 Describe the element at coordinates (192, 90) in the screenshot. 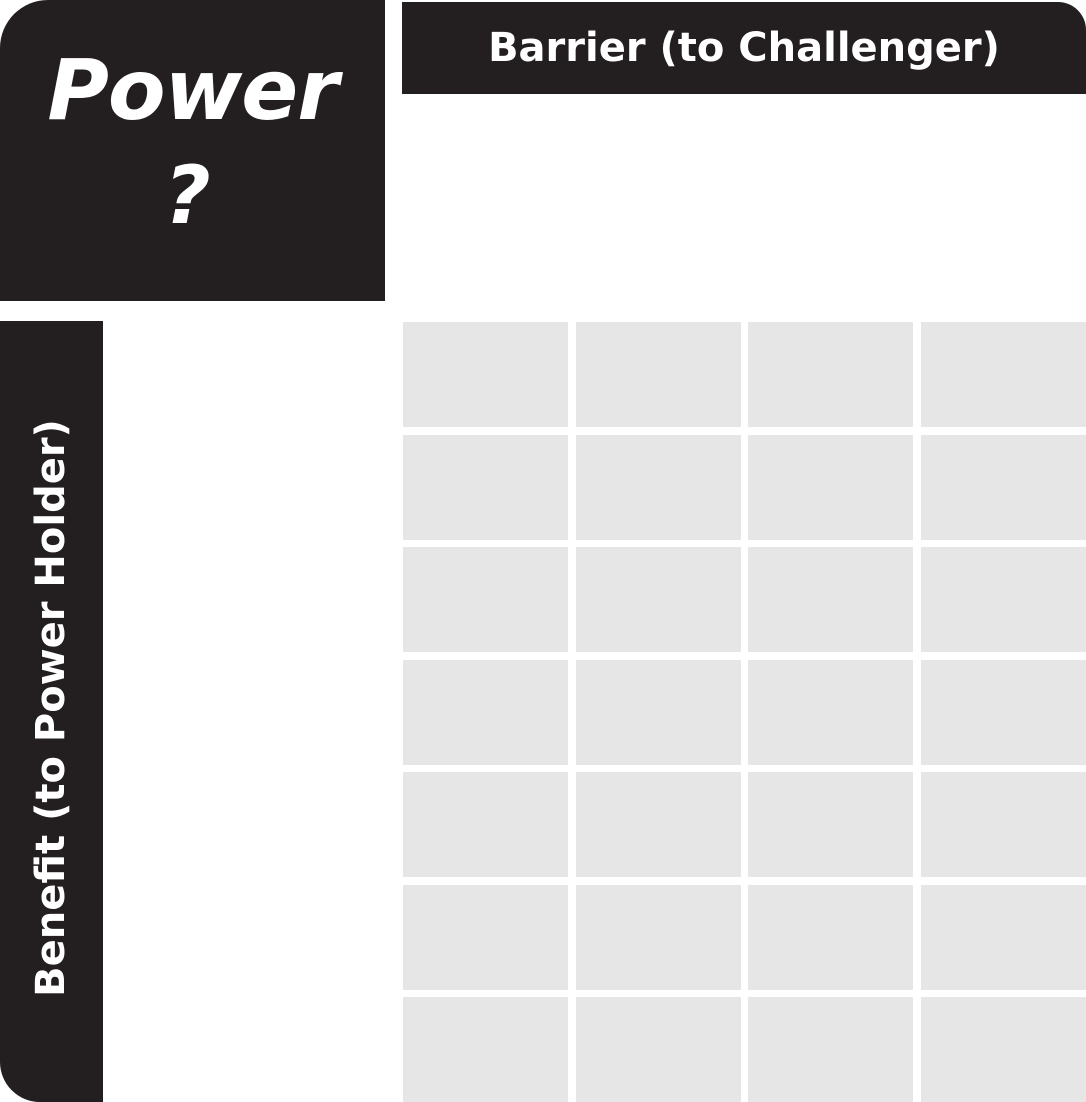

I see `power-title: Power` at that location.